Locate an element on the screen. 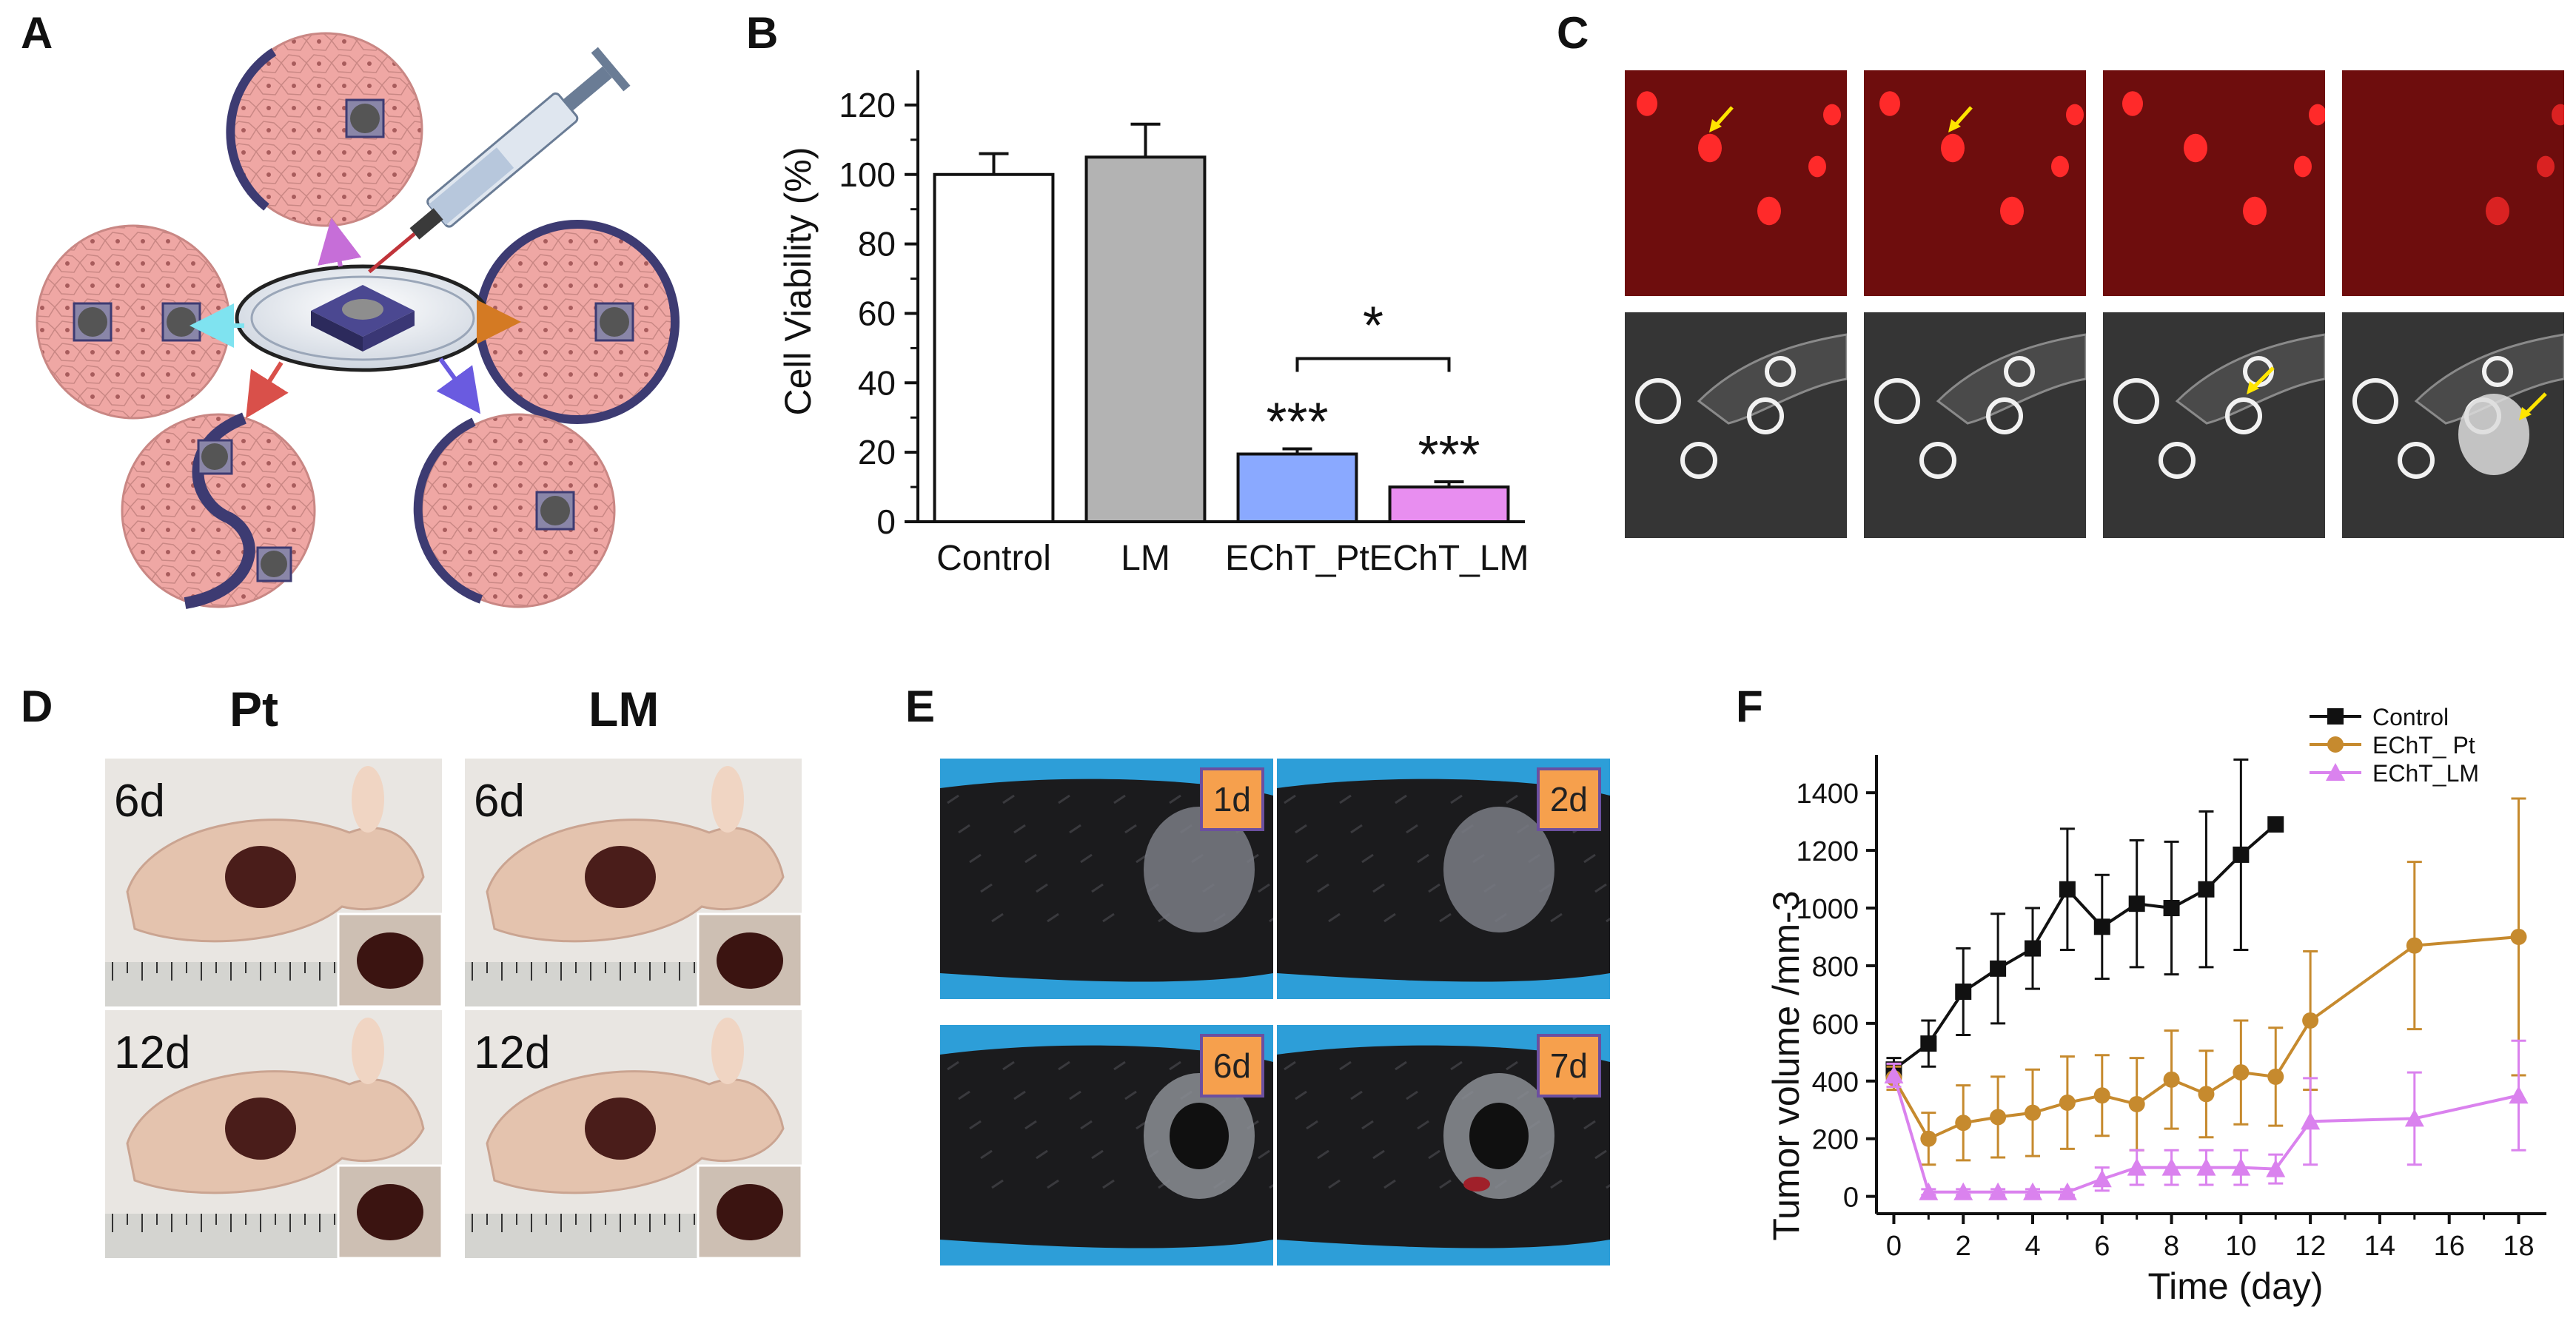 The image size is (2576, 1321). mouse-photo: 7d is located at coordinates (1443, 1145).